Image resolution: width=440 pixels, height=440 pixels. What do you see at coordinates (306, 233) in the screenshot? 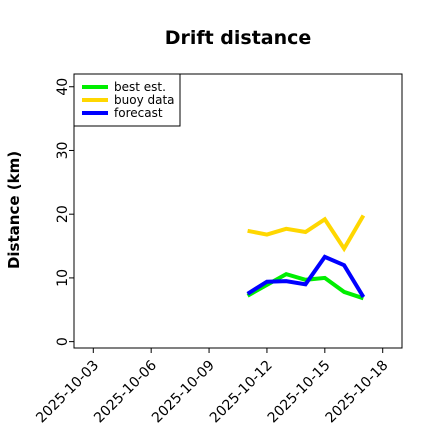
I see `series-line-buoy-data` at bounding box center [306, 233].